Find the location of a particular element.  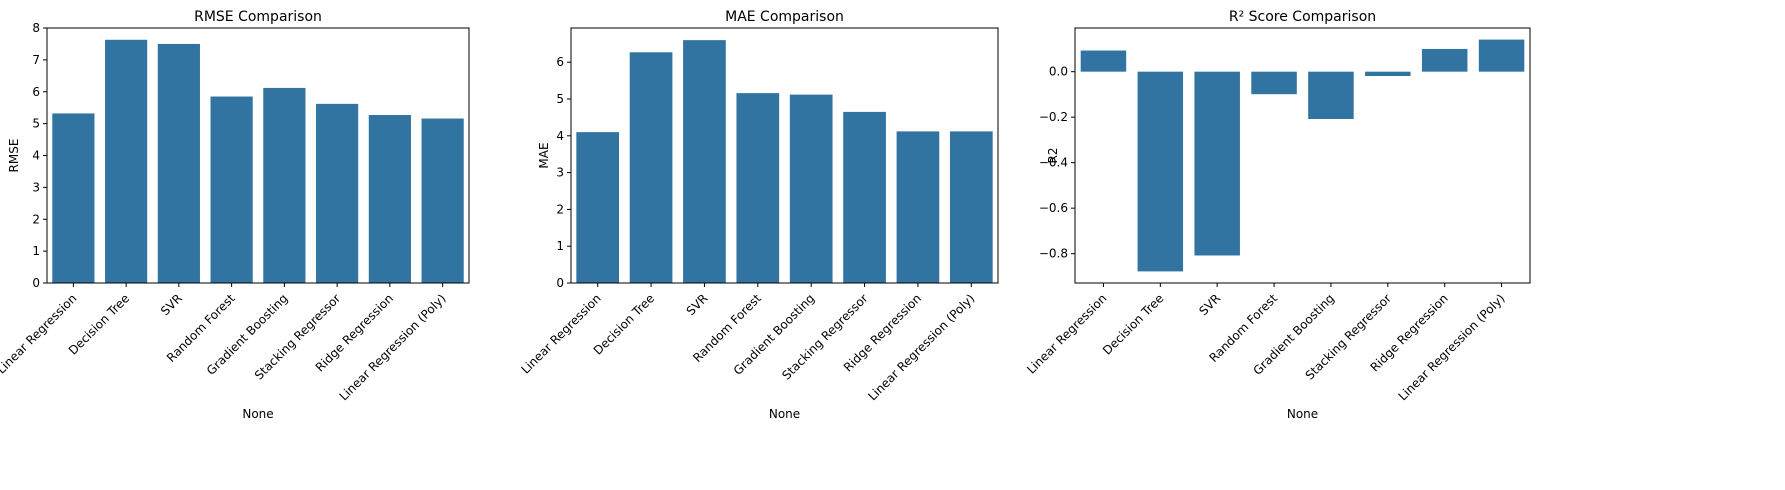

y-tick-label: 7 is located at coordinates (36, 60).